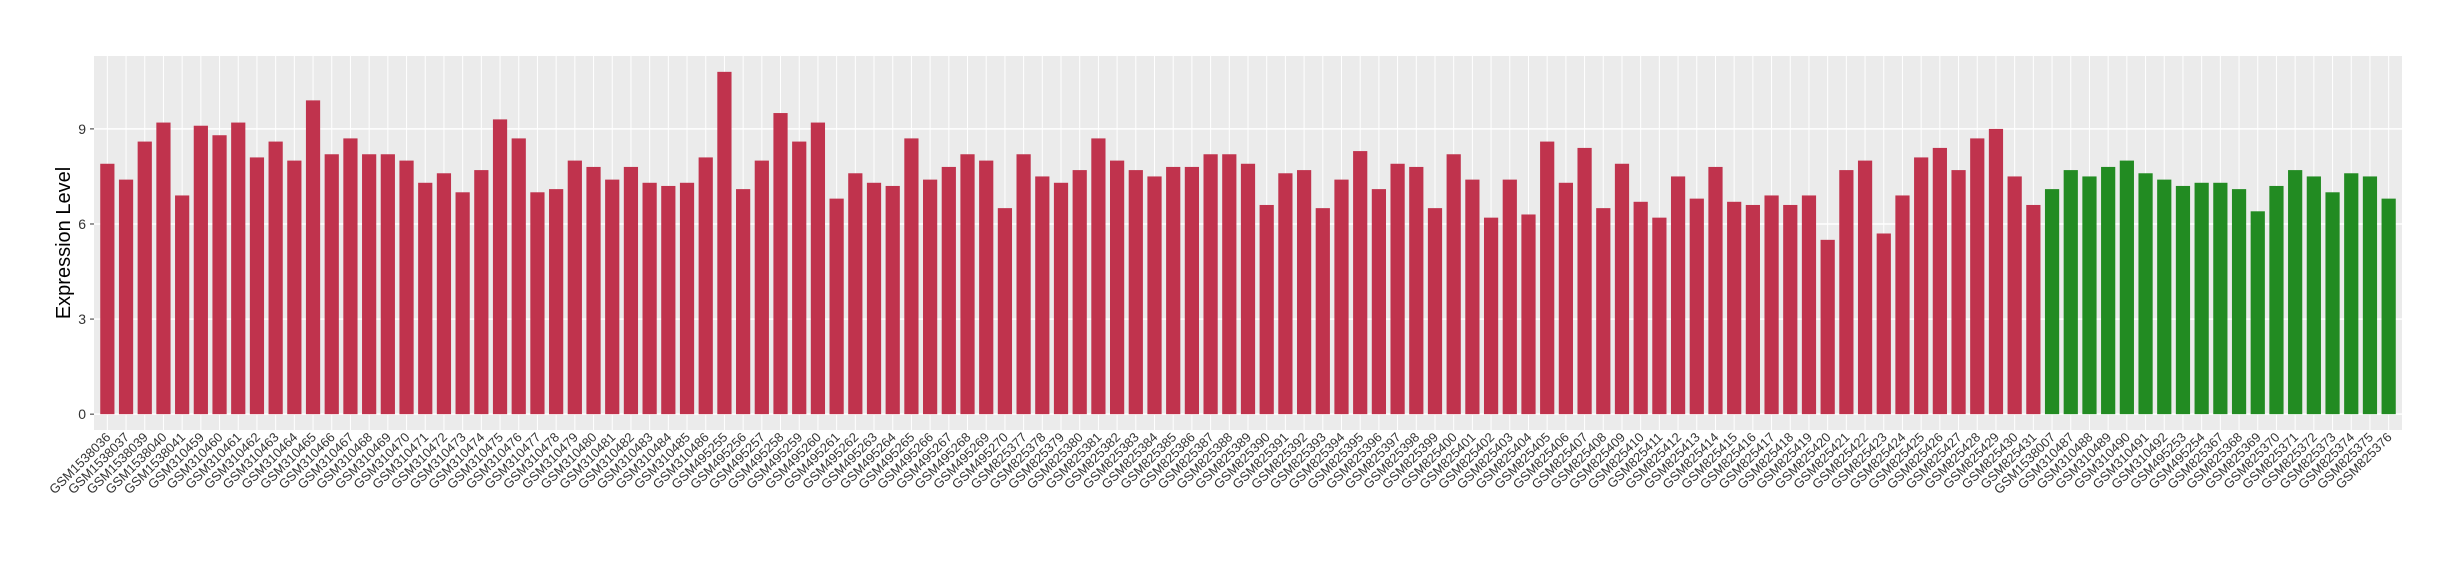  I want to click on y-tick-label: 3, so click(82, 319).